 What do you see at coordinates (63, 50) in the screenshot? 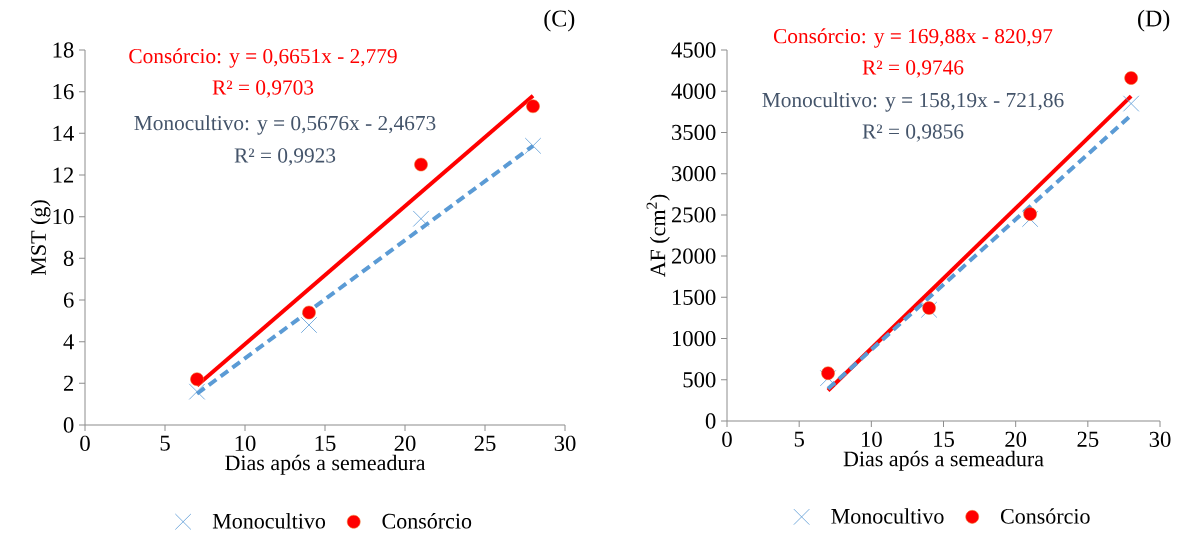
I see `y-tick-label: 18` at bounding box center [63, 50].